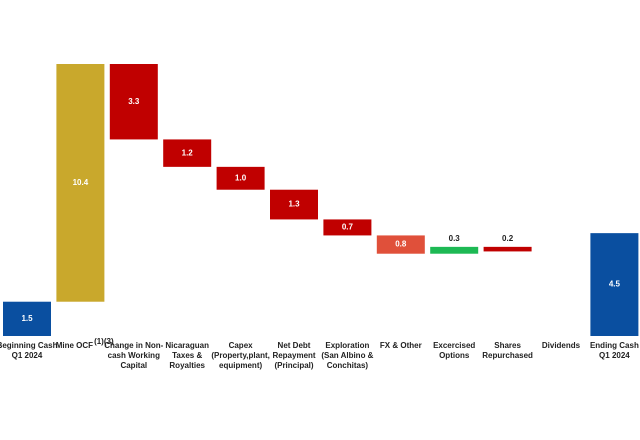 The height and width of the screenshot is (440, 640). Describe the element at coordinates (347, 345) in the screenshot. I see `x-tick-label: Exploration` at that location.